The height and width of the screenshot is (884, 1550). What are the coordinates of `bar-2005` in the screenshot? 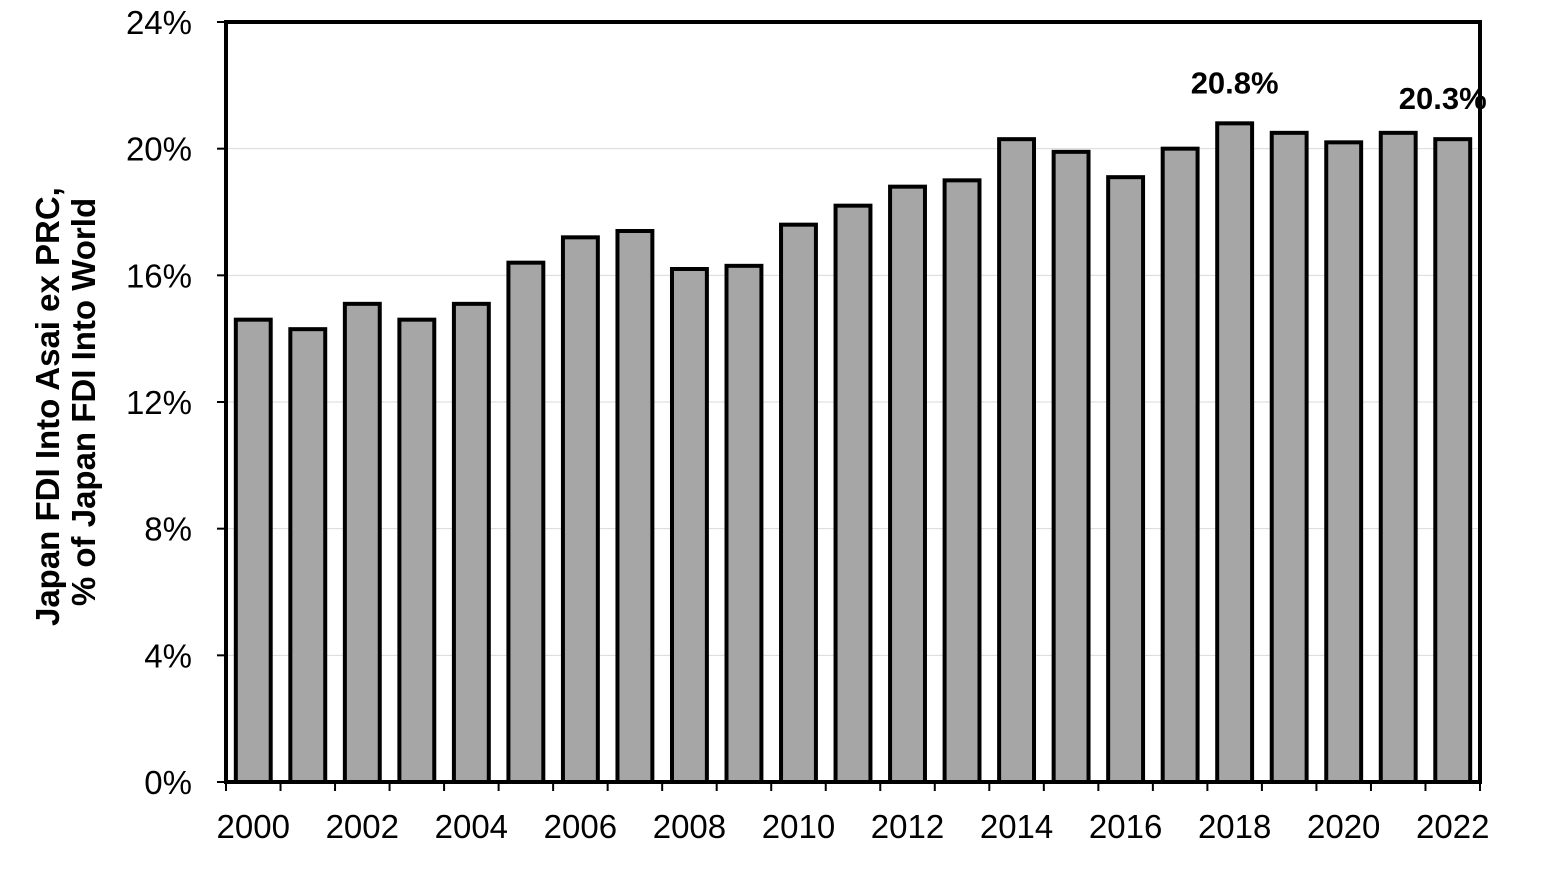 It's located at (526, 522).